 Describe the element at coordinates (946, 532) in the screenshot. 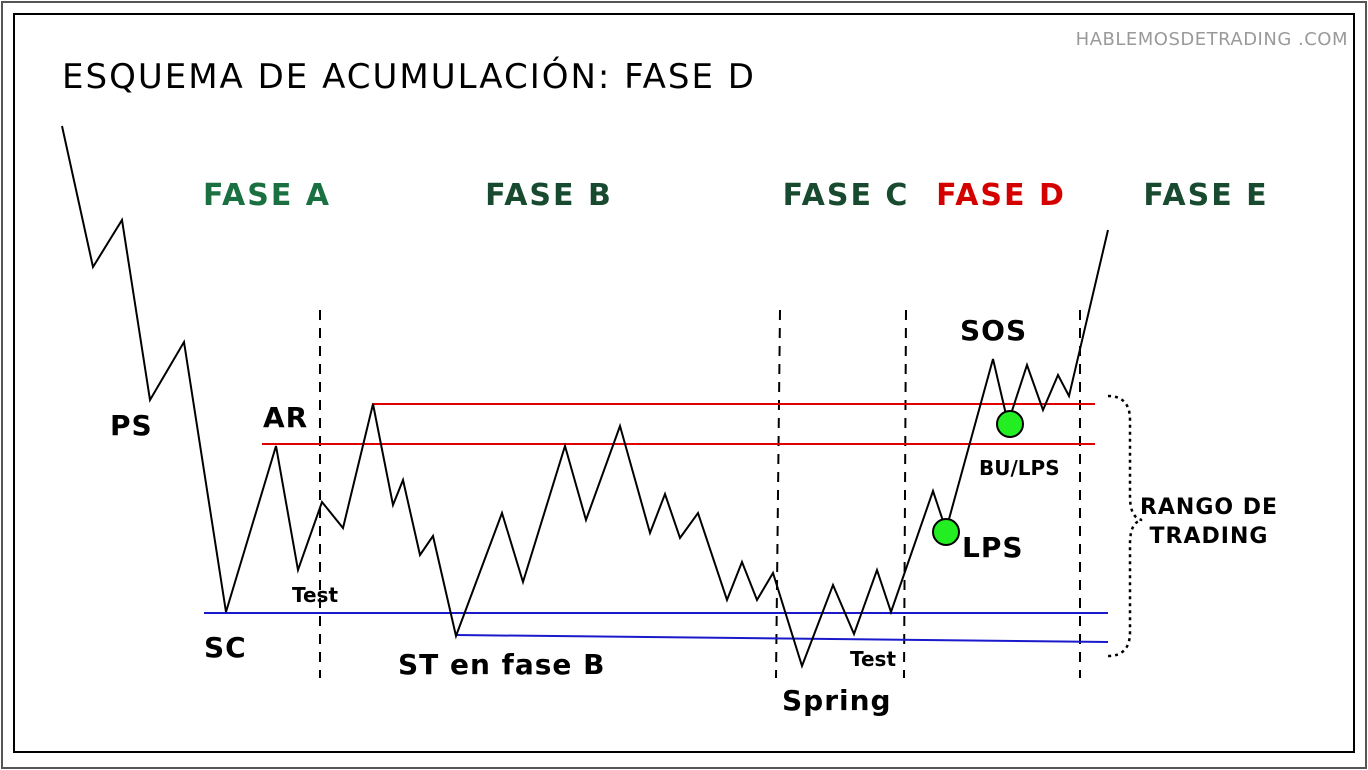

I see `lps-marker` at that location.